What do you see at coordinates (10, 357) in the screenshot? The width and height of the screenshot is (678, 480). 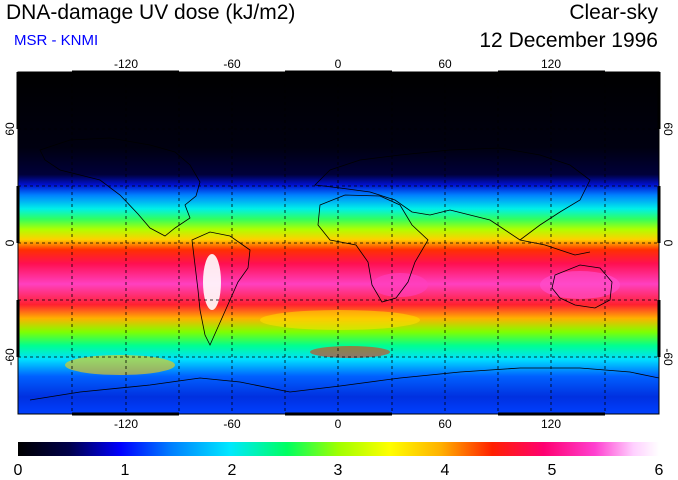 I see `lat-tick-left: -60` at bounding box center [10, 357].